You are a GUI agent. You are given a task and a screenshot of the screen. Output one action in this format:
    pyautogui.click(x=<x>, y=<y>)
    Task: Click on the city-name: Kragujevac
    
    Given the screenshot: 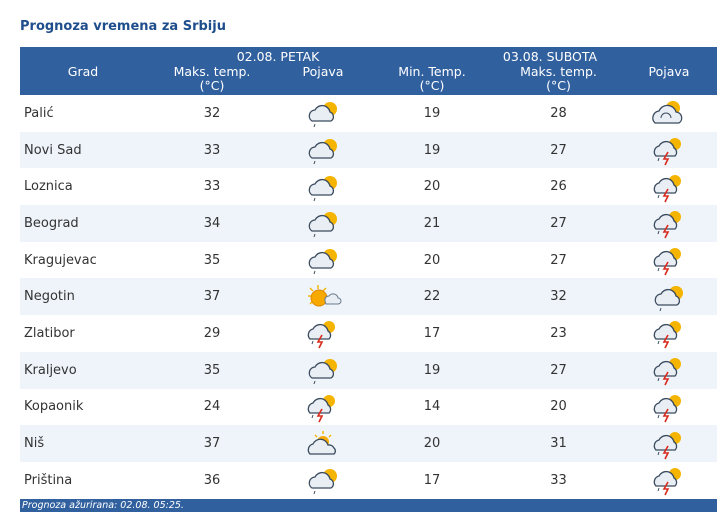 What is the action you would take?
    pyautogui.click(x=60, y=260)
    